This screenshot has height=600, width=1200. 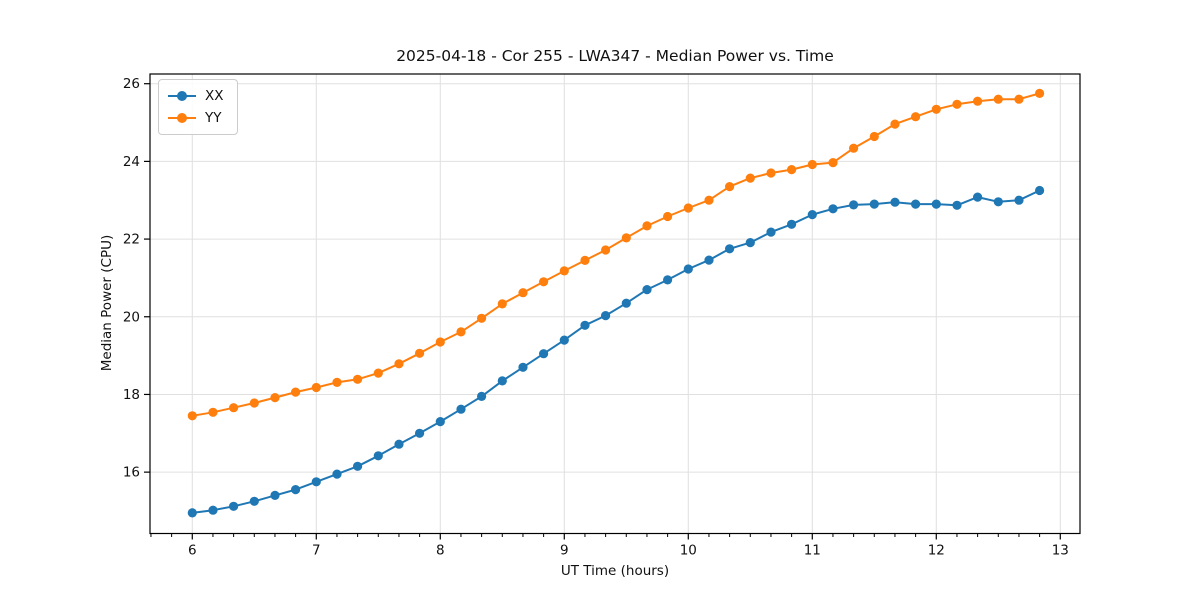 What do you see at coordinates (192, 551) in the screenshot?
I see `x-tick-label: 6` at bounding box center [192, 551].